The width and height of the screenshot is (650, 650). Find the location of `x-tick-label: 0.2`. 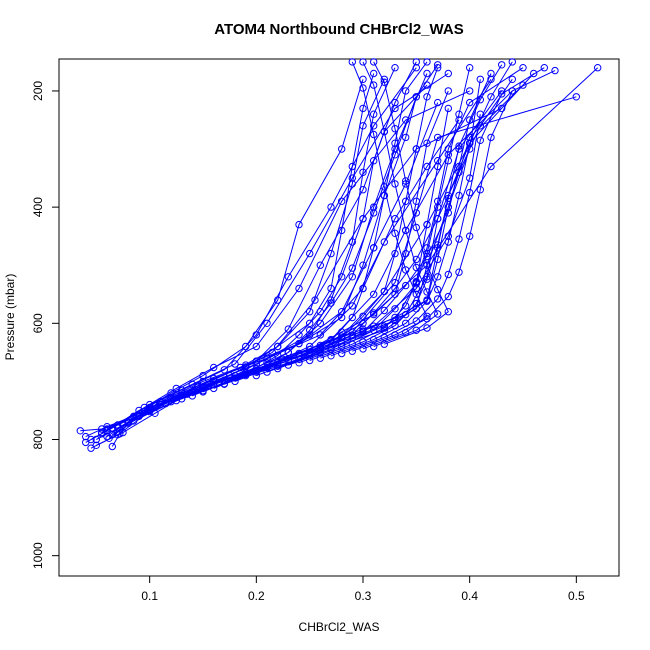

x-tick-label: 0.2 is located at coordinates (256, 596).